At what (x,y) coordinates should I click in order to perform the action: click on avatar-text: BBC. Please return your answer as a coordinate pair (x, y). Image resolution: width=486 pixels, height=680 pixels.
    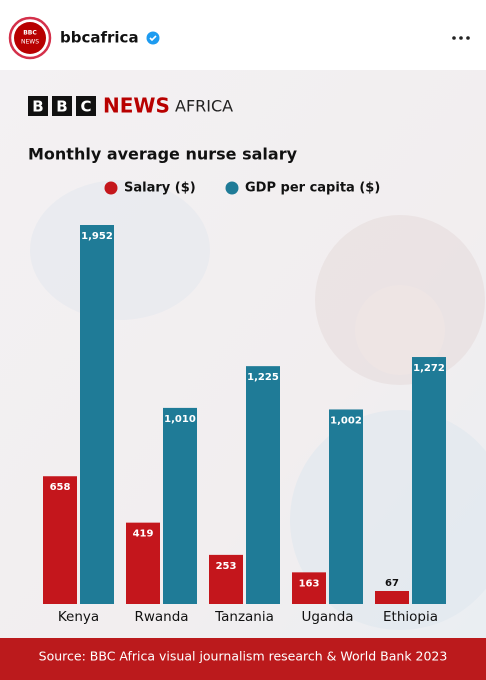
    Looking at the image, I should click on (30, 33).